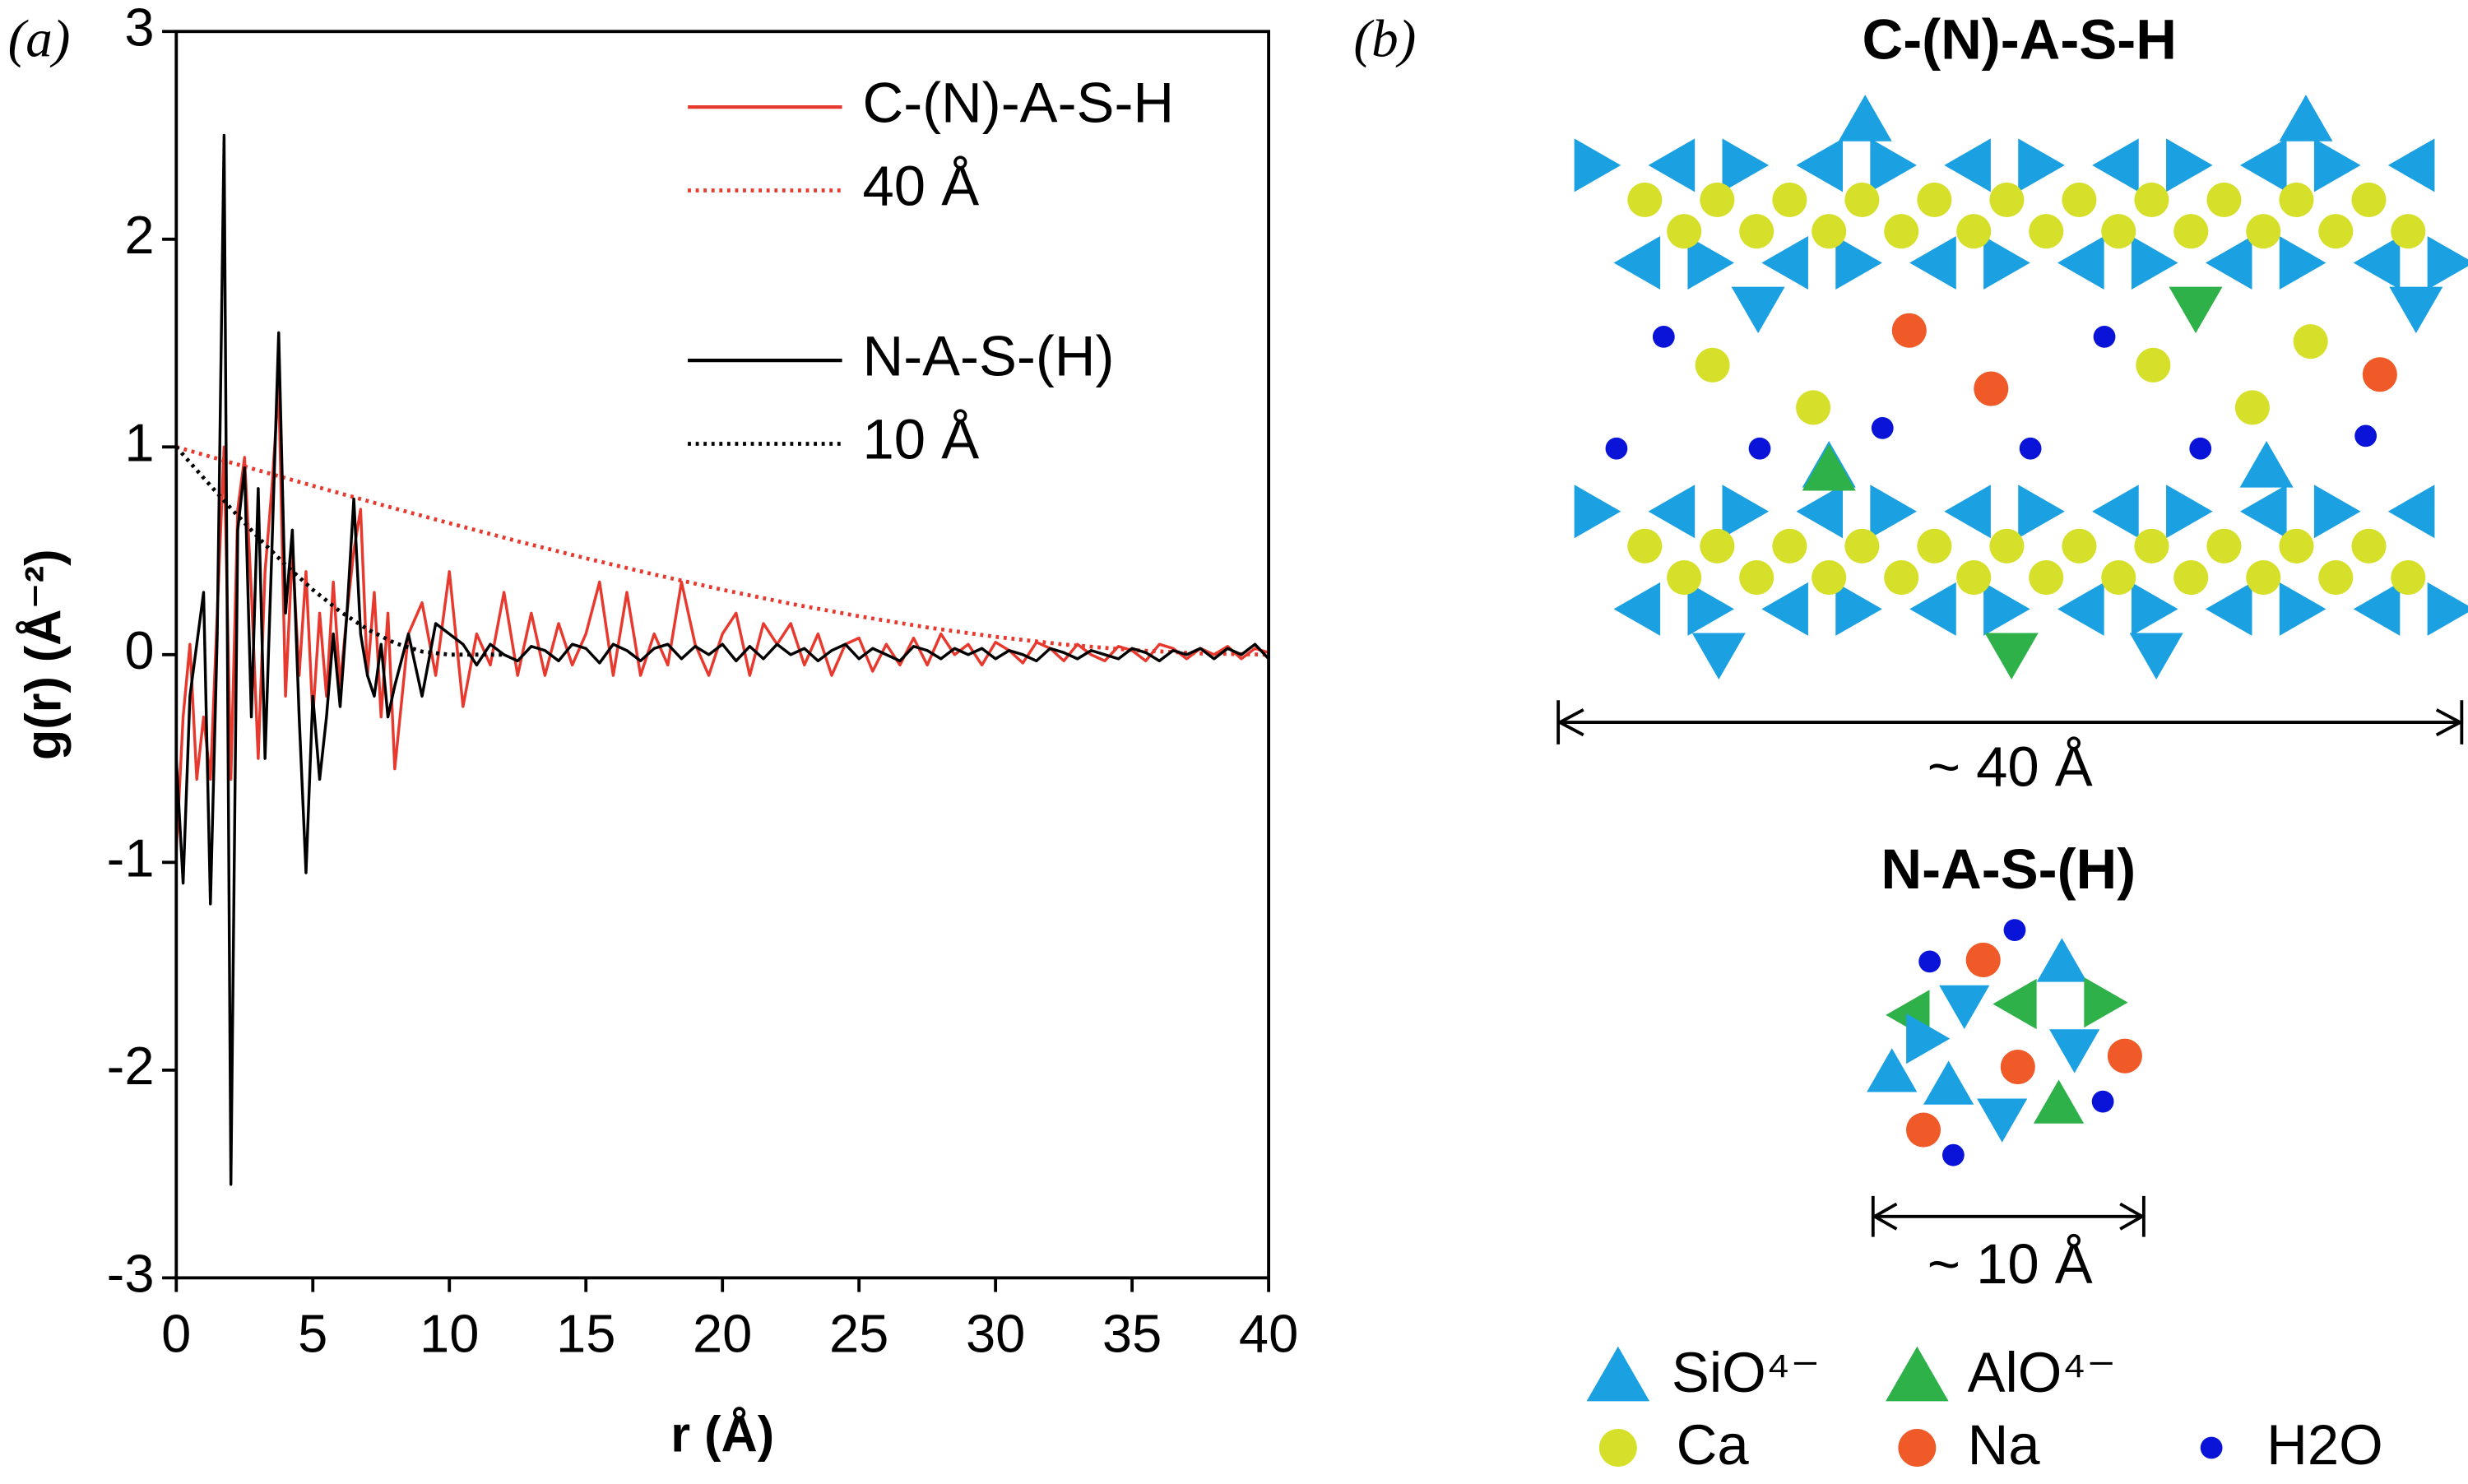 The height and width of the screenshot is (1484, 2468). What do you see at coordinates (722, 617) in the screenshot?
I see `data-line` at bounding box center [722, 617].